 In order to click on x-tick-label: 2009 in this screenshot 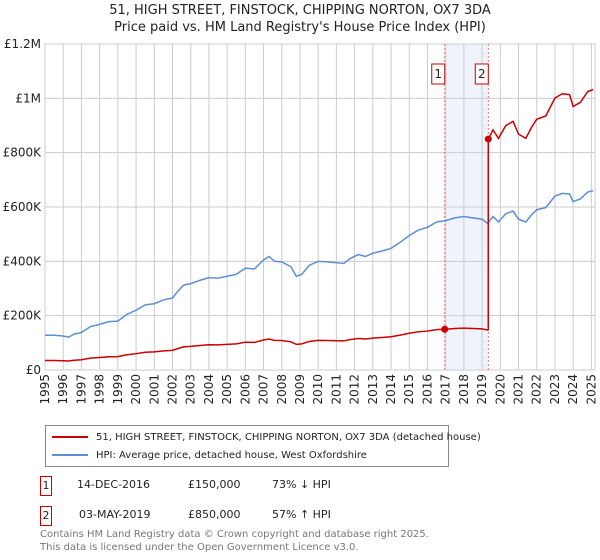, I will do `click(300, 389)`.